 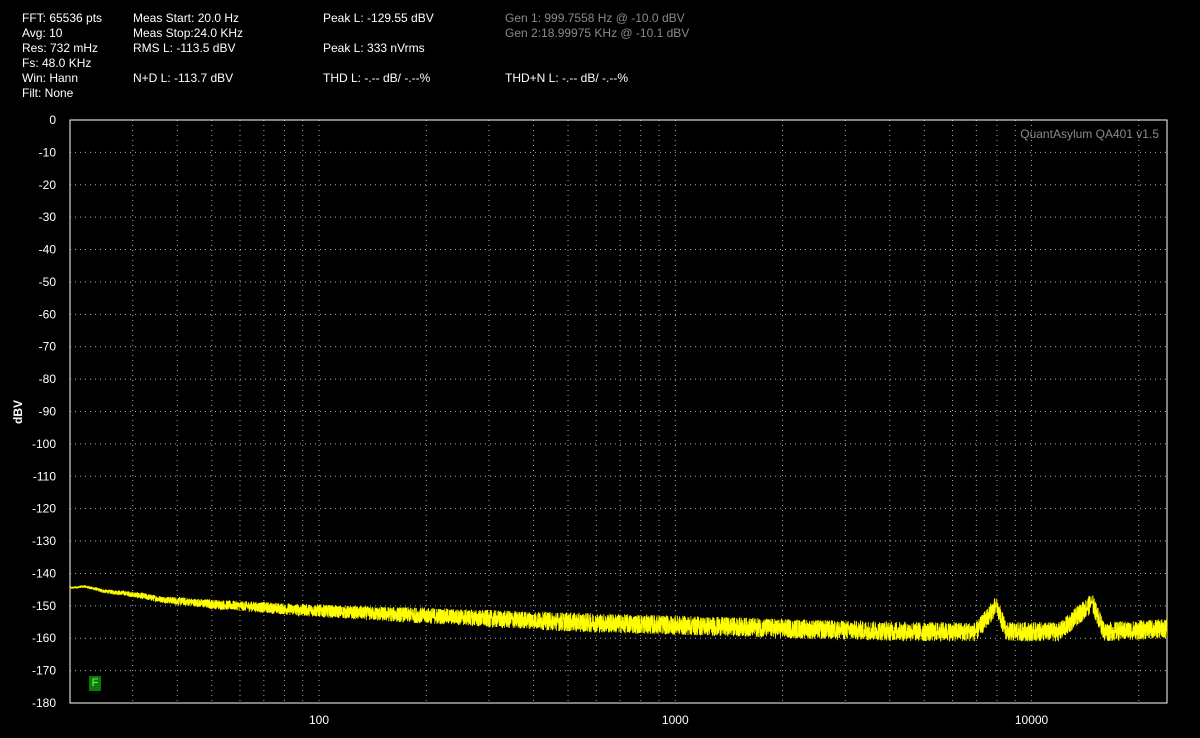 What do you see at coordinates (42, 33) in the screenshot?
I see `averages-readout: Avg: 10` at bounding box center [42, 33].